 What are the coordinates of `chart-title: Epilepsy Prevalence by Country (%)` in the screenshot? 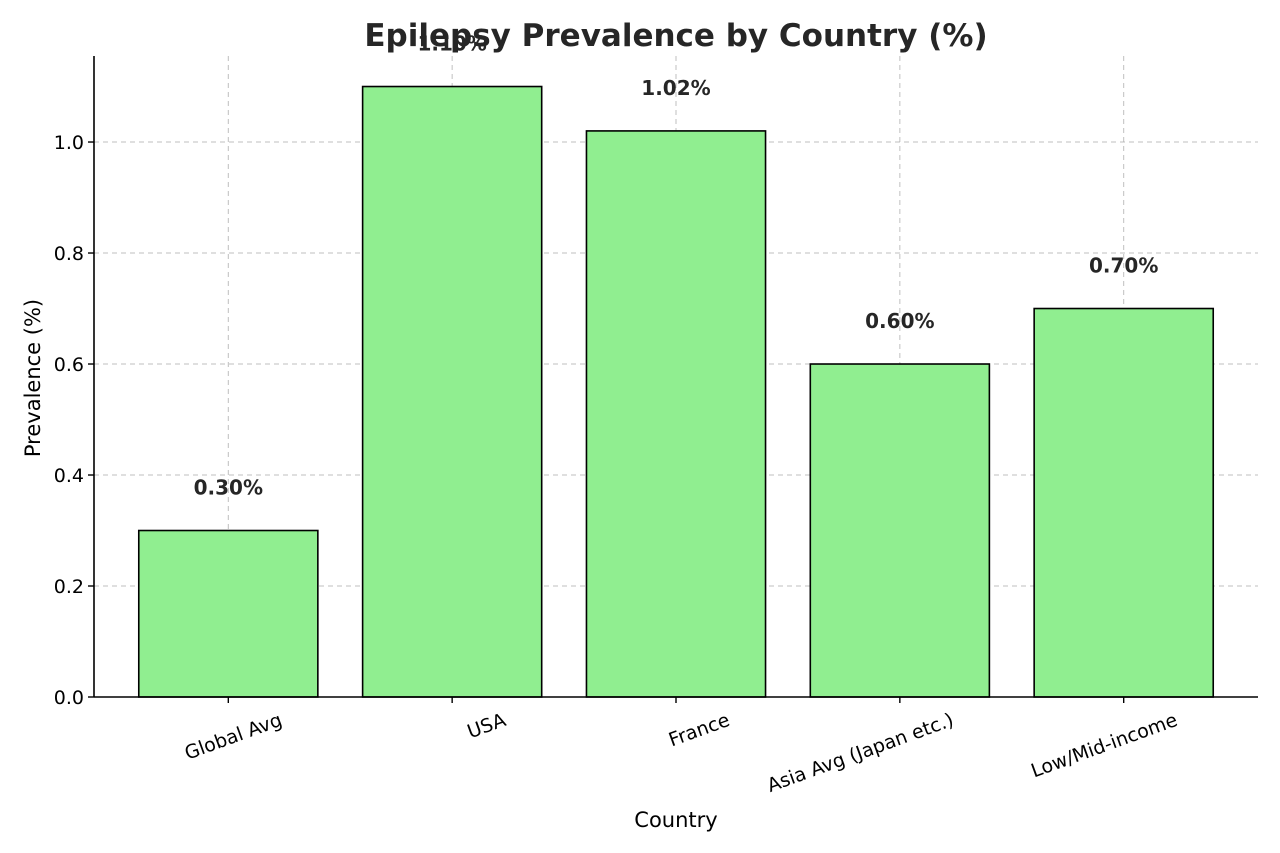 It's located at (675, 36).